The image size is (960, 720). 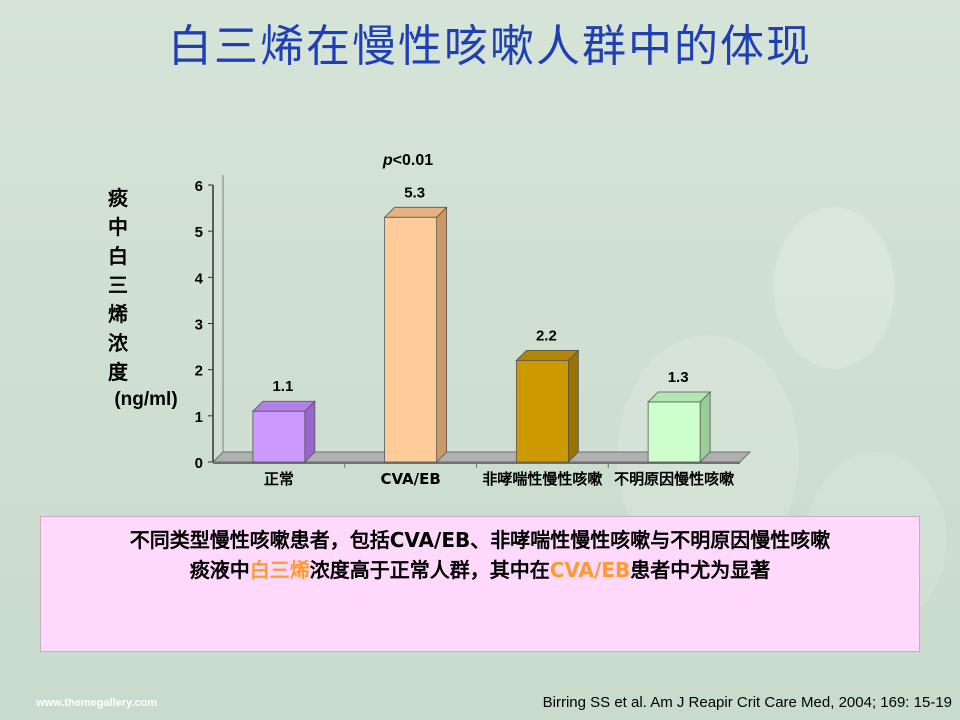 What do you see at coordinates (678, 377) in the screenshot?
I see `data-label: 1.3` at bounding box center [678, 377].